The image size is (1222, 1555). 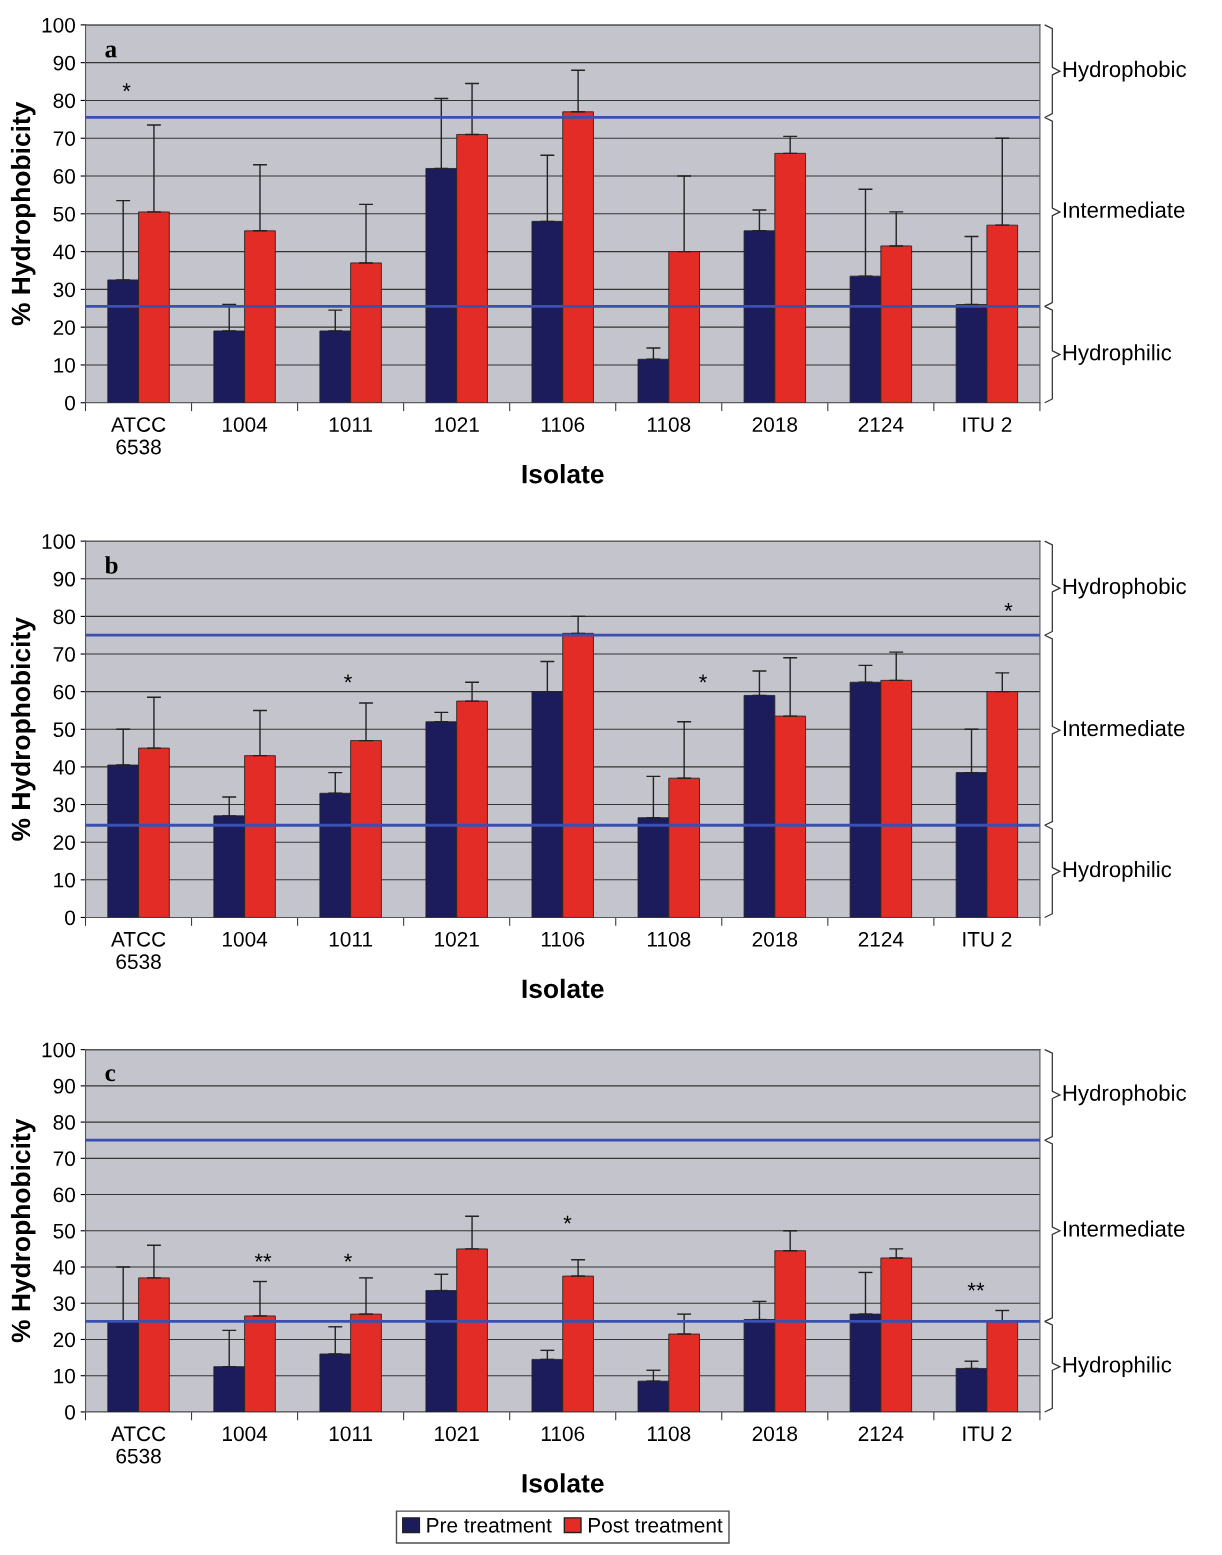 I want to click on legend-label: Pre treatment, so click(x=489, y=1525).